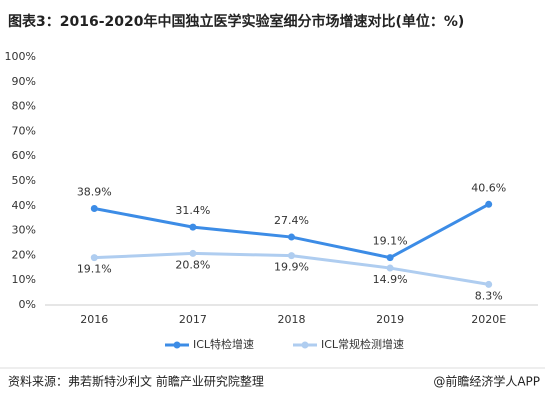 The image size is (545, 403). What do you see at coordinates (223, 344) in the screenshot?
I see `legend-label: ICL特检增速` at bounding box center [223, 344].